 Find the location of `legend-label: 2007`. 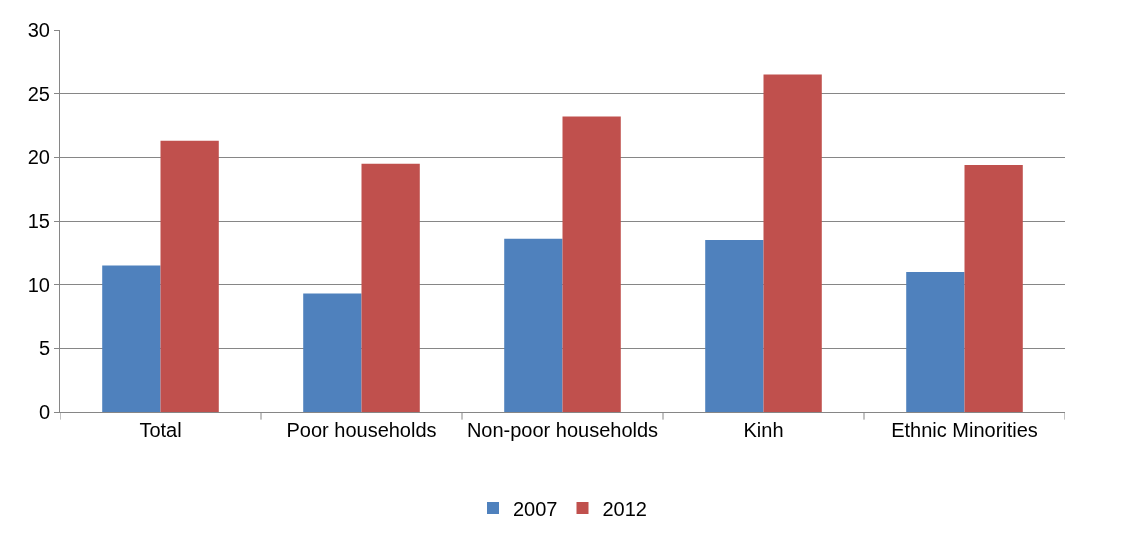

legend-label: 2007 is located at coordinates (535, 508).